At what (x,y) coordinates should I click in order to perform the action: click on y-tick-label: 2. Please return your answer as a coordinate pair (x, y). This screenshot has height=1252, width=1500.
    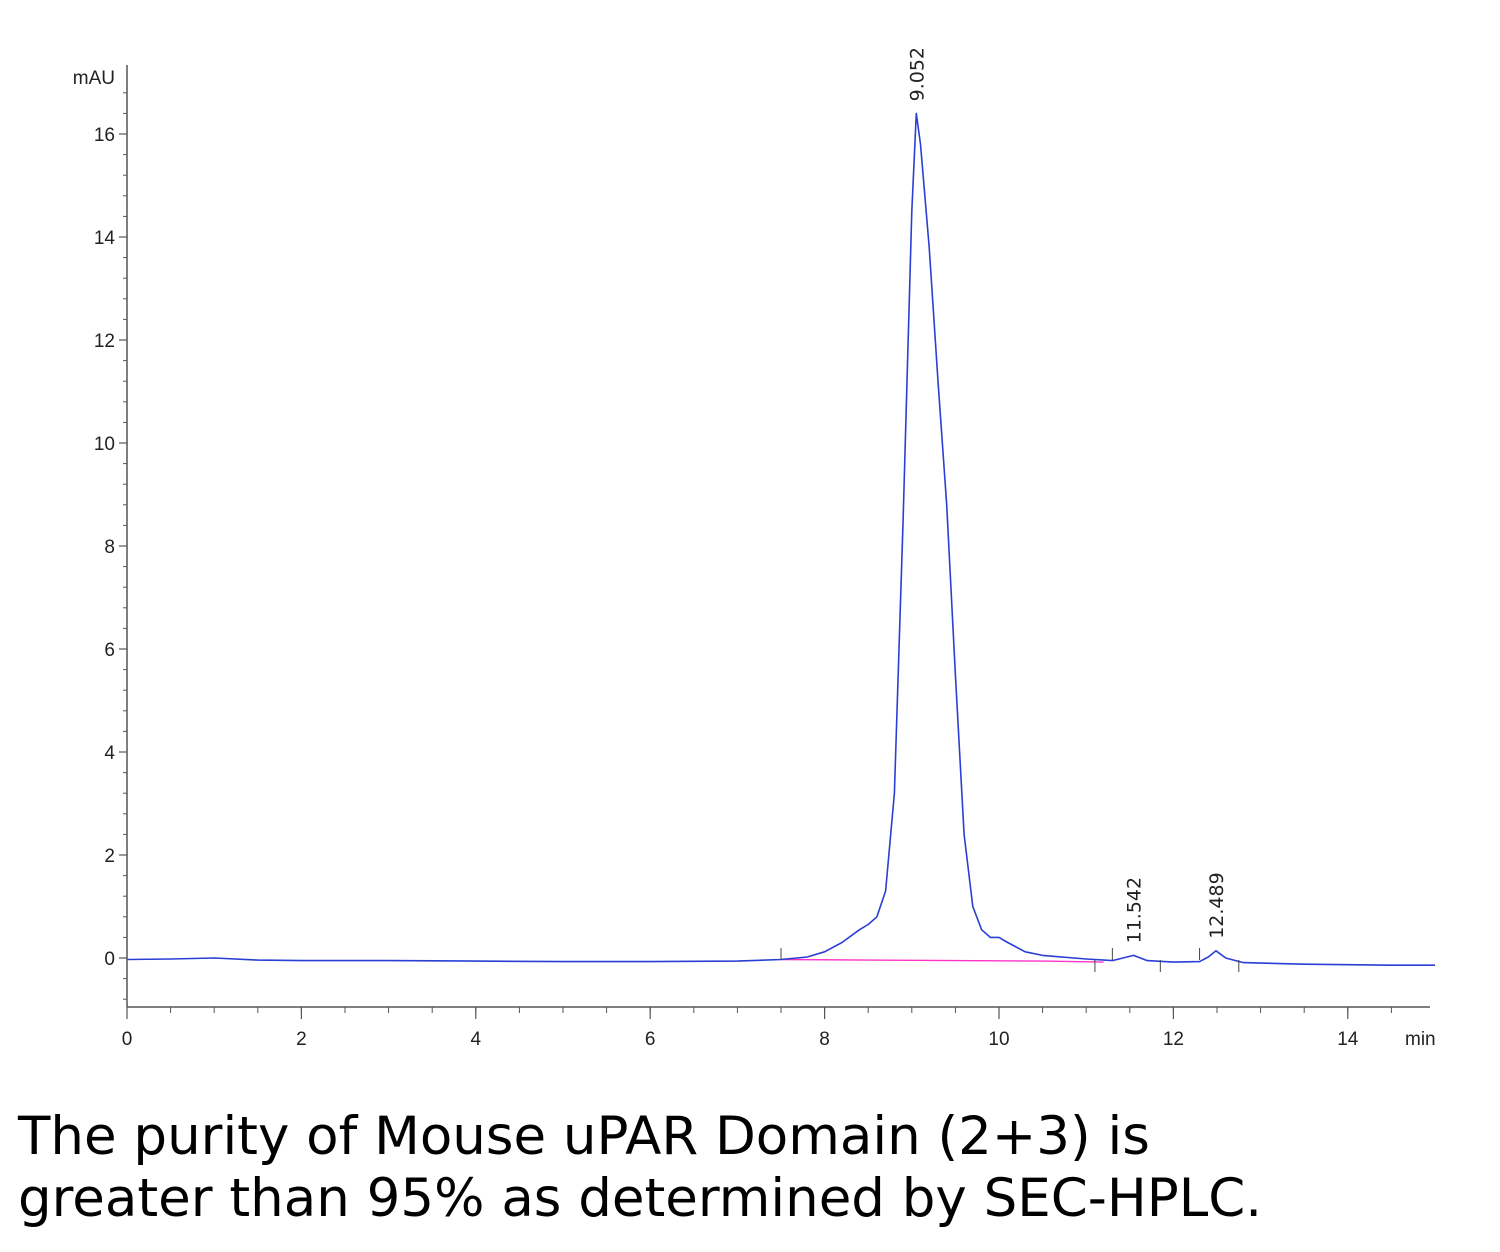
    Looking at the image, I should click on (109, 856).